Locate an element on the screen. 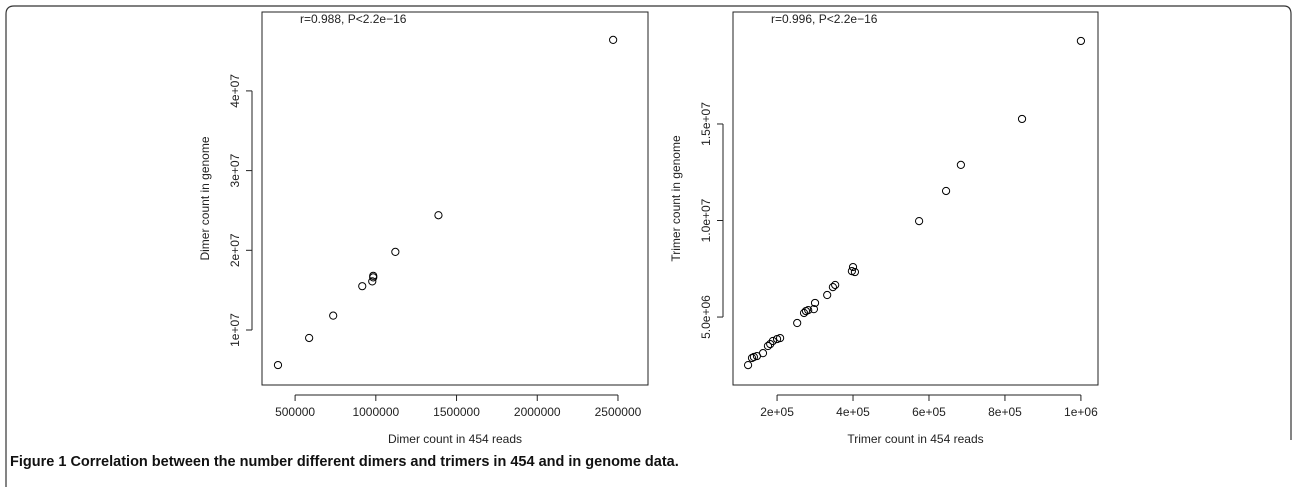 The height and width of the screenshot is (487, 1292). y-axis-label: Trimer count in genome is located at coordinates (676, 198).